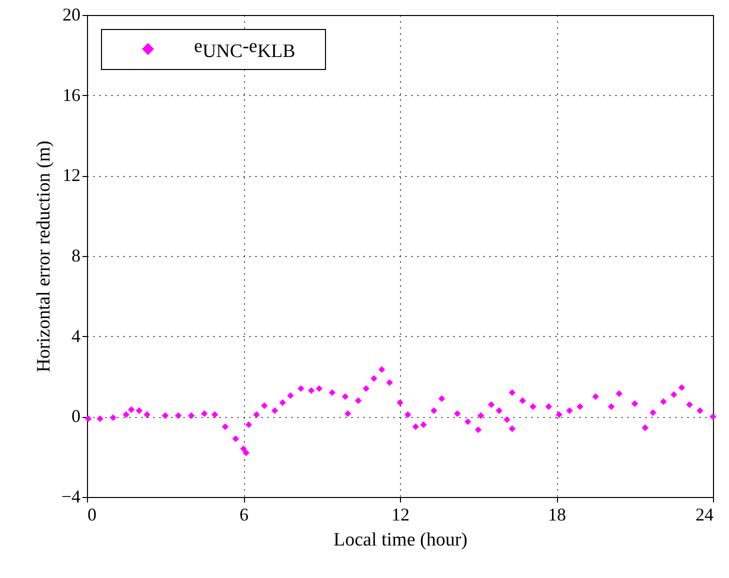 The width and height of the screenshot is (729, 578). I want to click on x-tick-label: 24, so click(705, 514).